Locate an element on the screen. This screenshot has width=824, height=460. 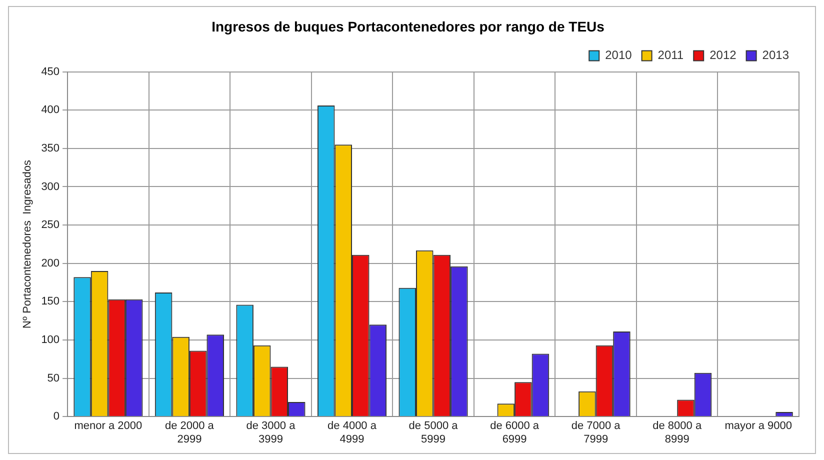
legend-label: 2011 is located at coordinates (671, 55).